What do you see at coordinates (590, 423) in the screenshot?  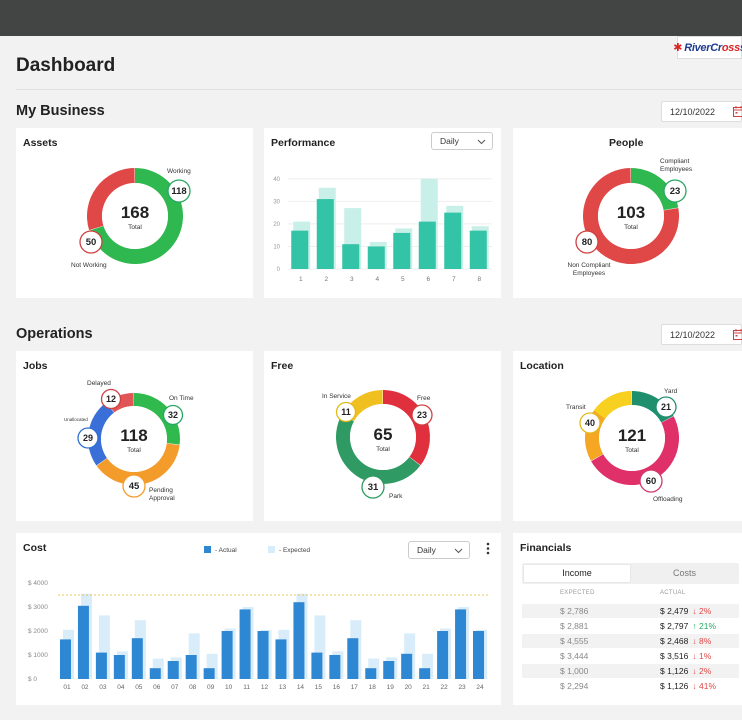 I see `location-transit-badge` at bounding box center [590, 423].